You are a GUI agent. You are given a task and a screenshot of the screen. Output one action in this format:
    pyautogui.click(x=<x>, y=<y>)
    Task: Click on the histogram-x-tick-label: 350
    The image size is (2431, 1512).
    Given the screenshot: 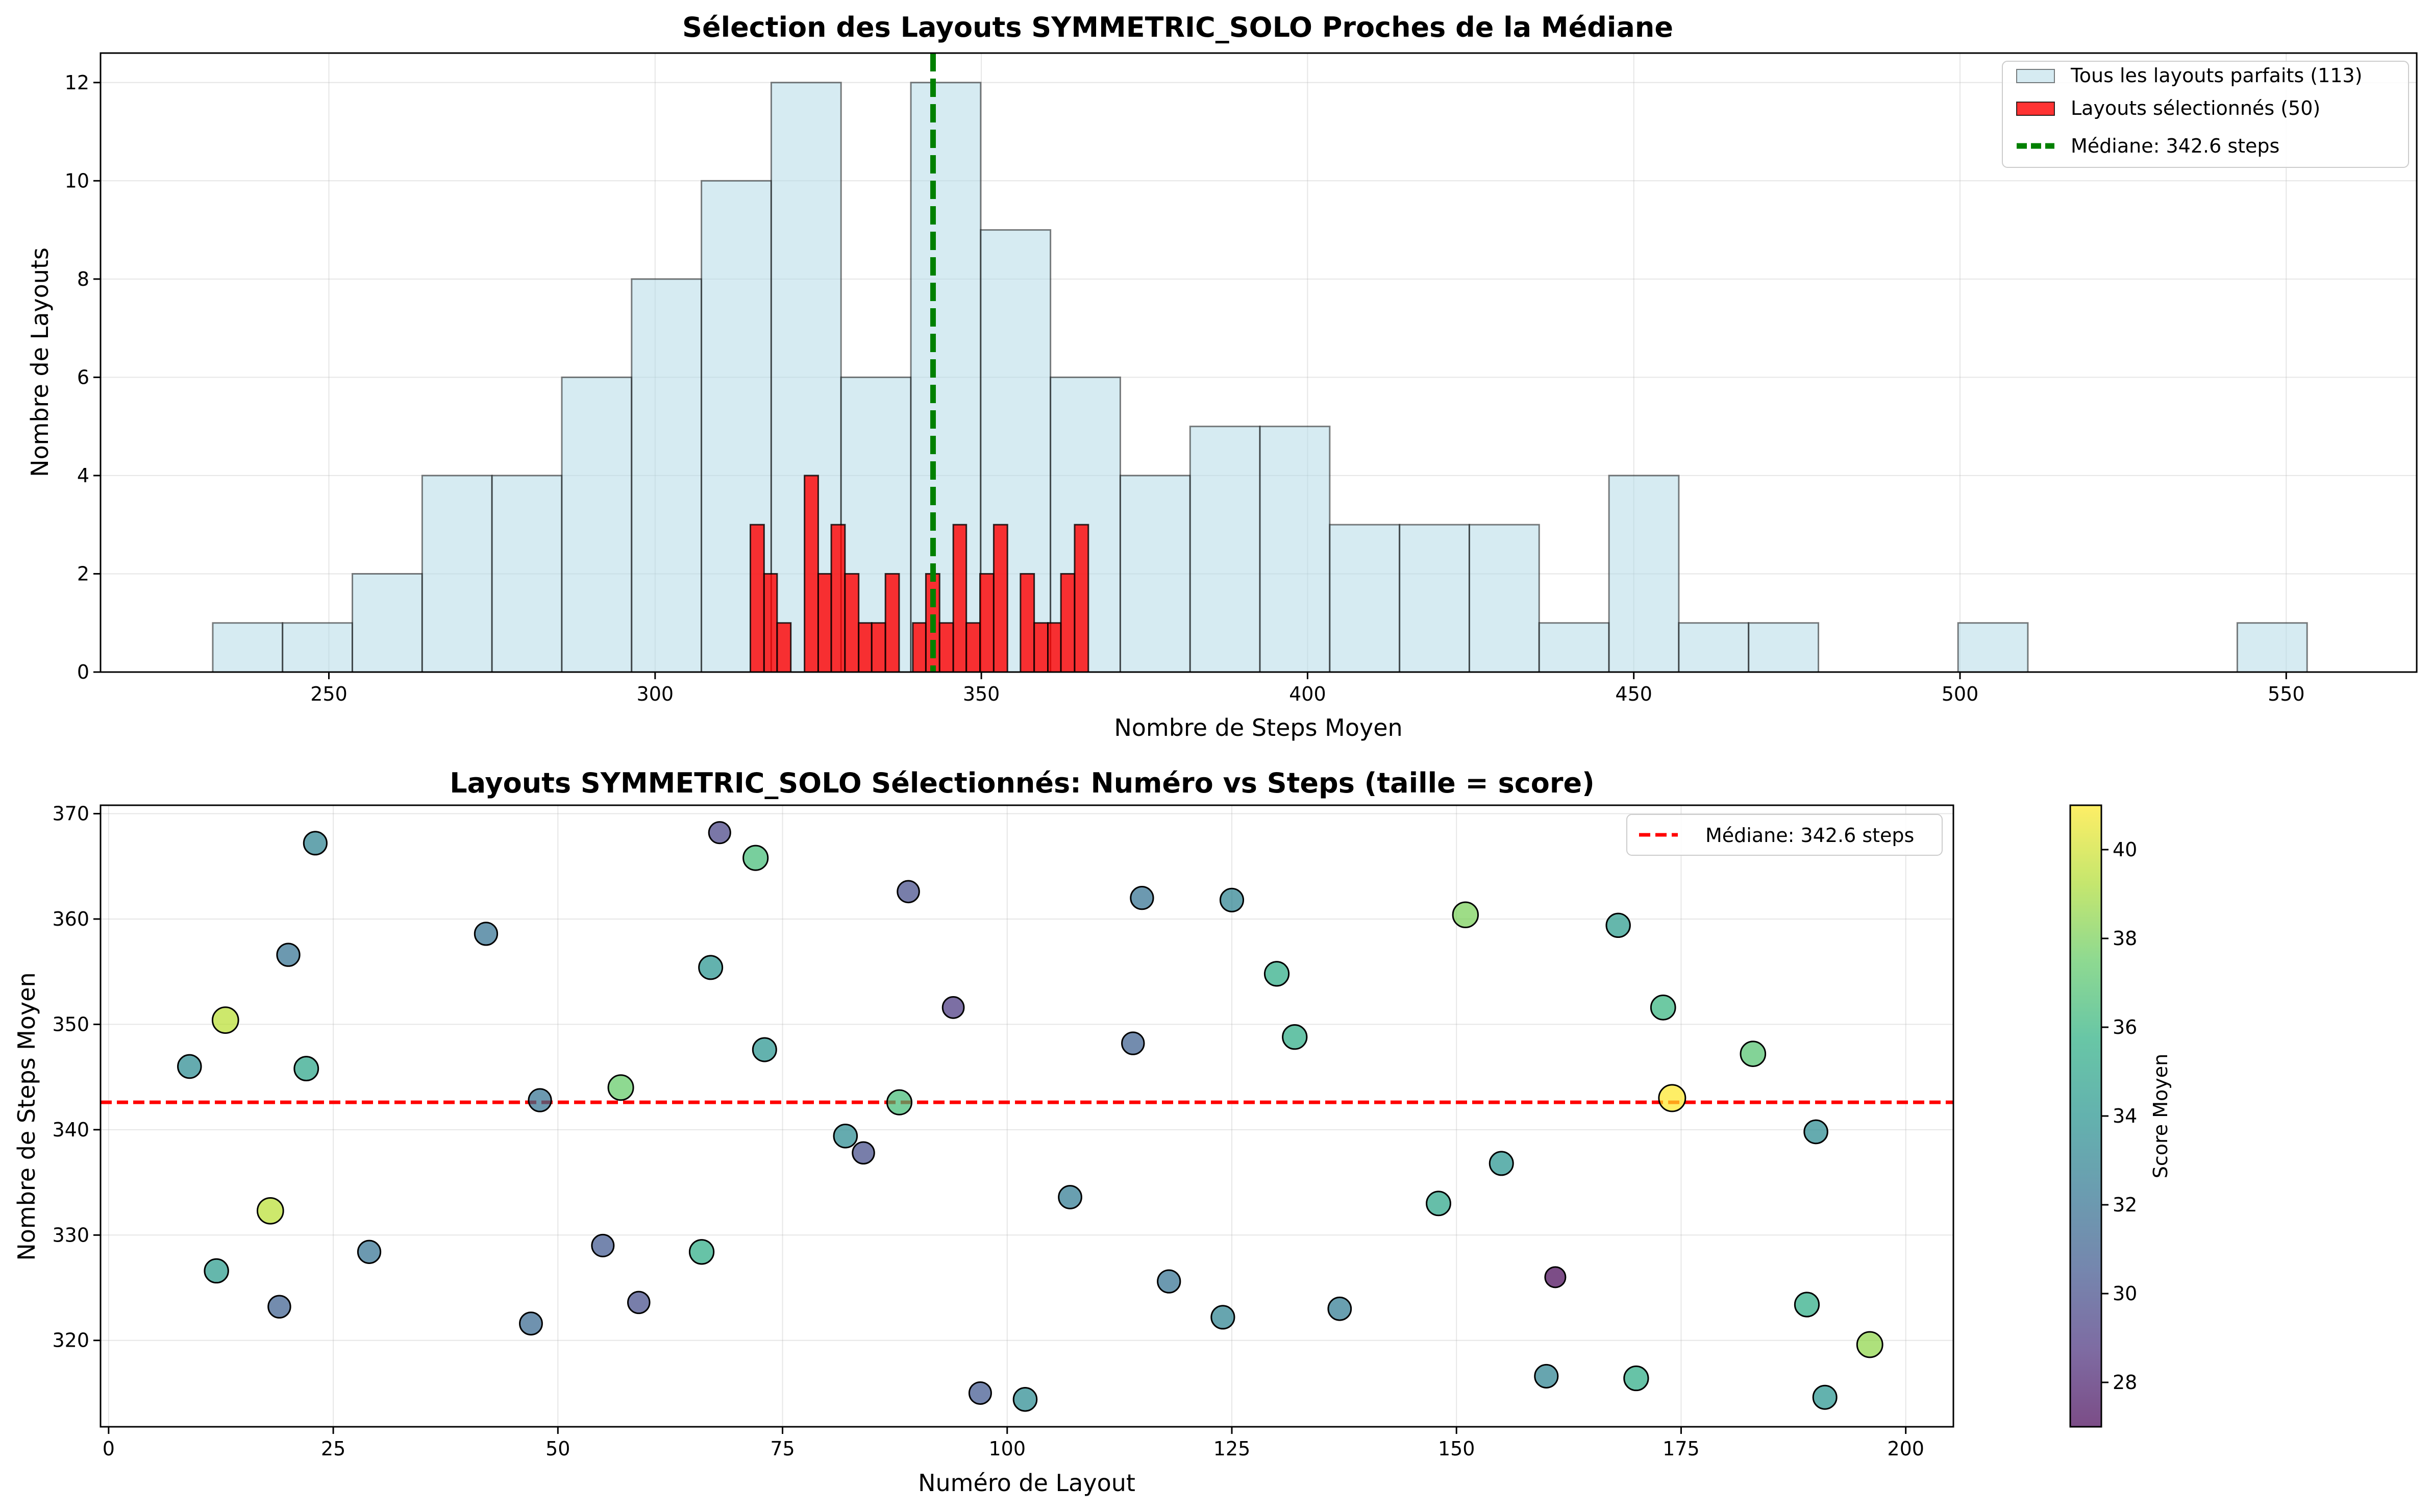 What is the action you would take?
    pyautogui.click(x=981, y=694)
    